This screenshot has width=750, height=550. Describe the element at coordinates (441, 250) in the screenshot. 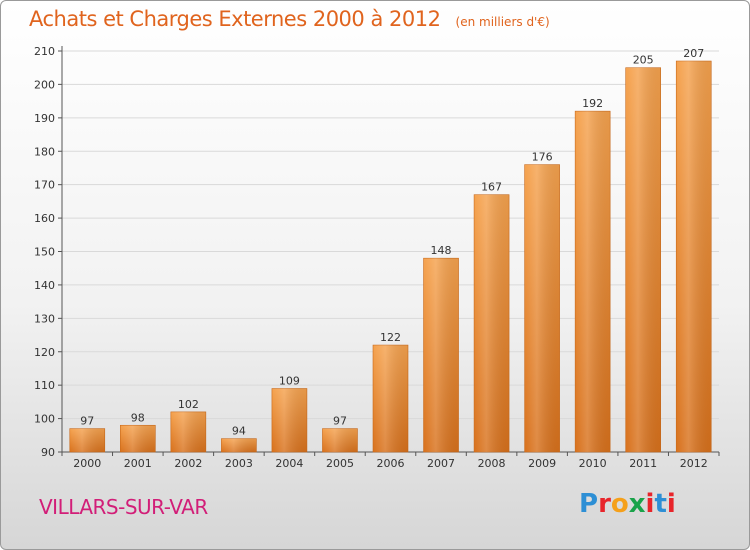

I see `data-label-2007: 148` at that location.